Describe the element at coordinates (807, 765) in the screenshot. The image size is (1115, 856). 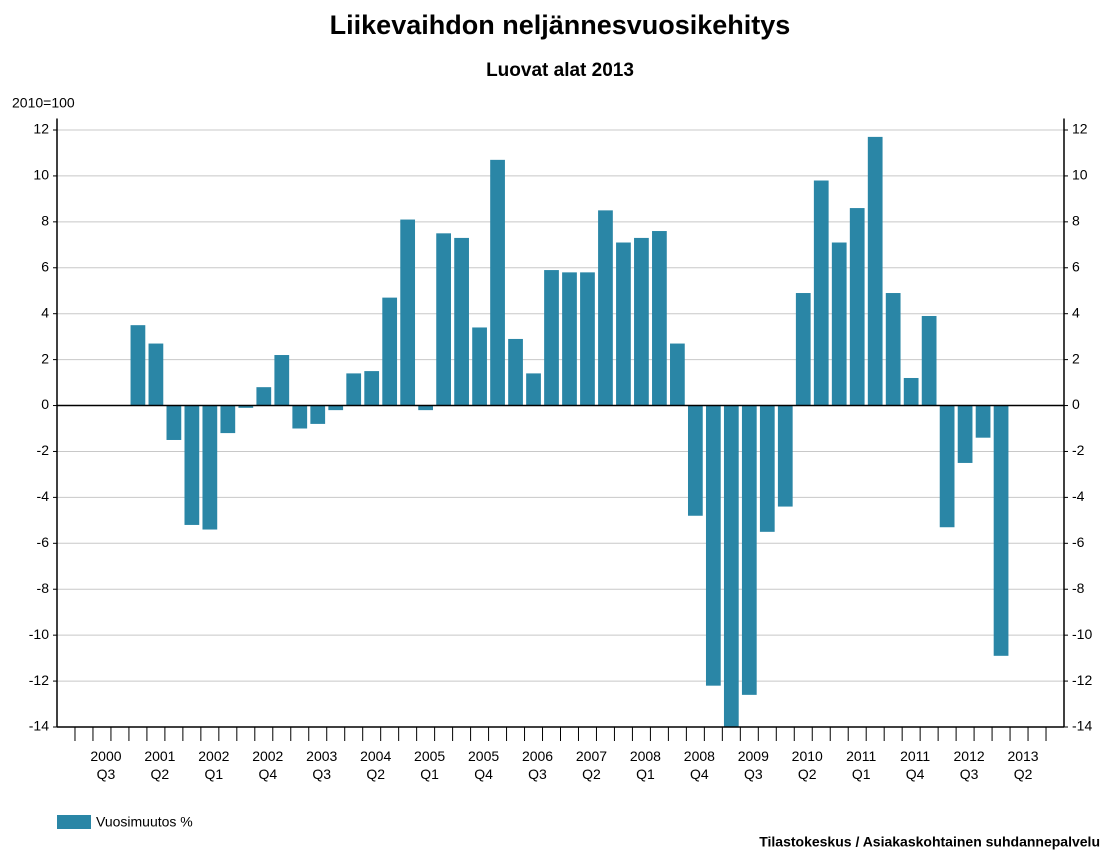
I see `x-tick-label: 2010 Q2` at that location.